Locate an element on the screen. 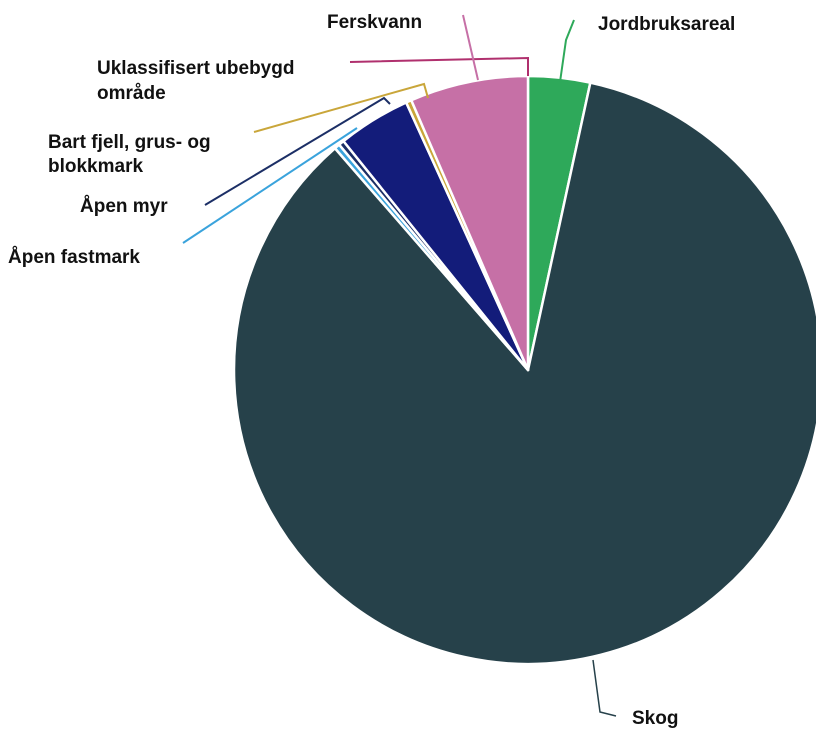 The image size is (816, 736). leader-line-jordbruksareal is located at coordinates (567, 51).